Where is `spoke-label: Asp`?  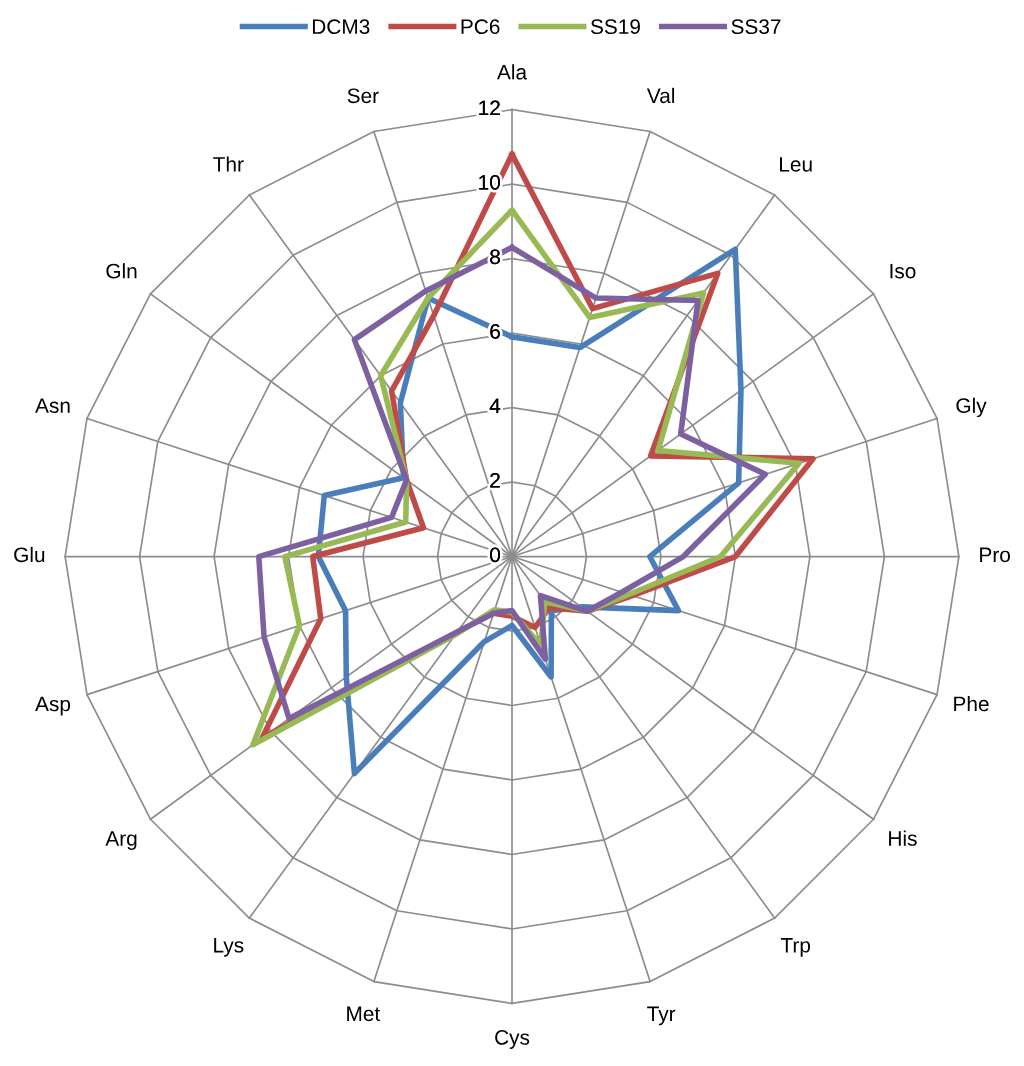 spoke-label: Asp is located at coordinates (53, 706).